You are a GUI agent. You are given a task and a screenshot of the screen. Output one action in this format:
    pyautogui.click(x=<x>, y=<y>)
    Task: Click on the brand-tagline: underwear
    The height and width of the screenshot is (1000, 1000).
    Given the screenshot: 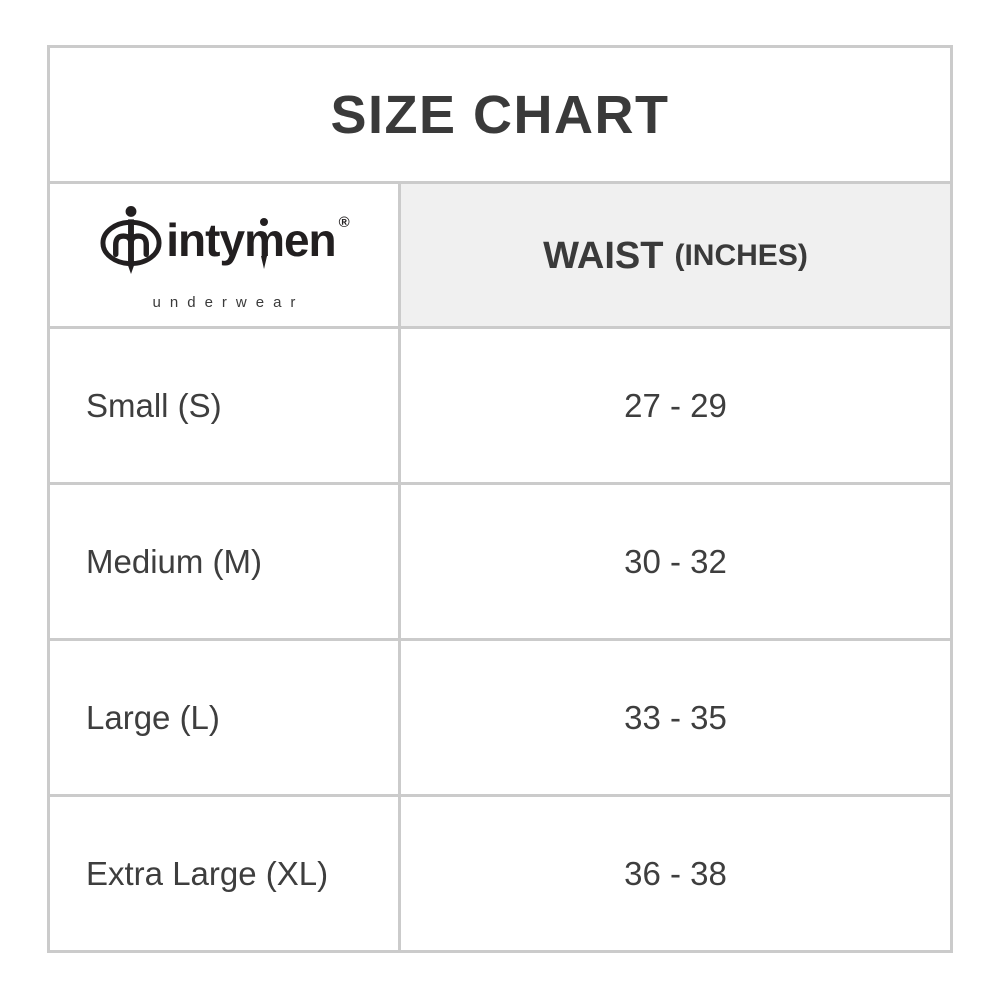 What is the action you would take?
    pyautogui.click(x=228, y=302)
    